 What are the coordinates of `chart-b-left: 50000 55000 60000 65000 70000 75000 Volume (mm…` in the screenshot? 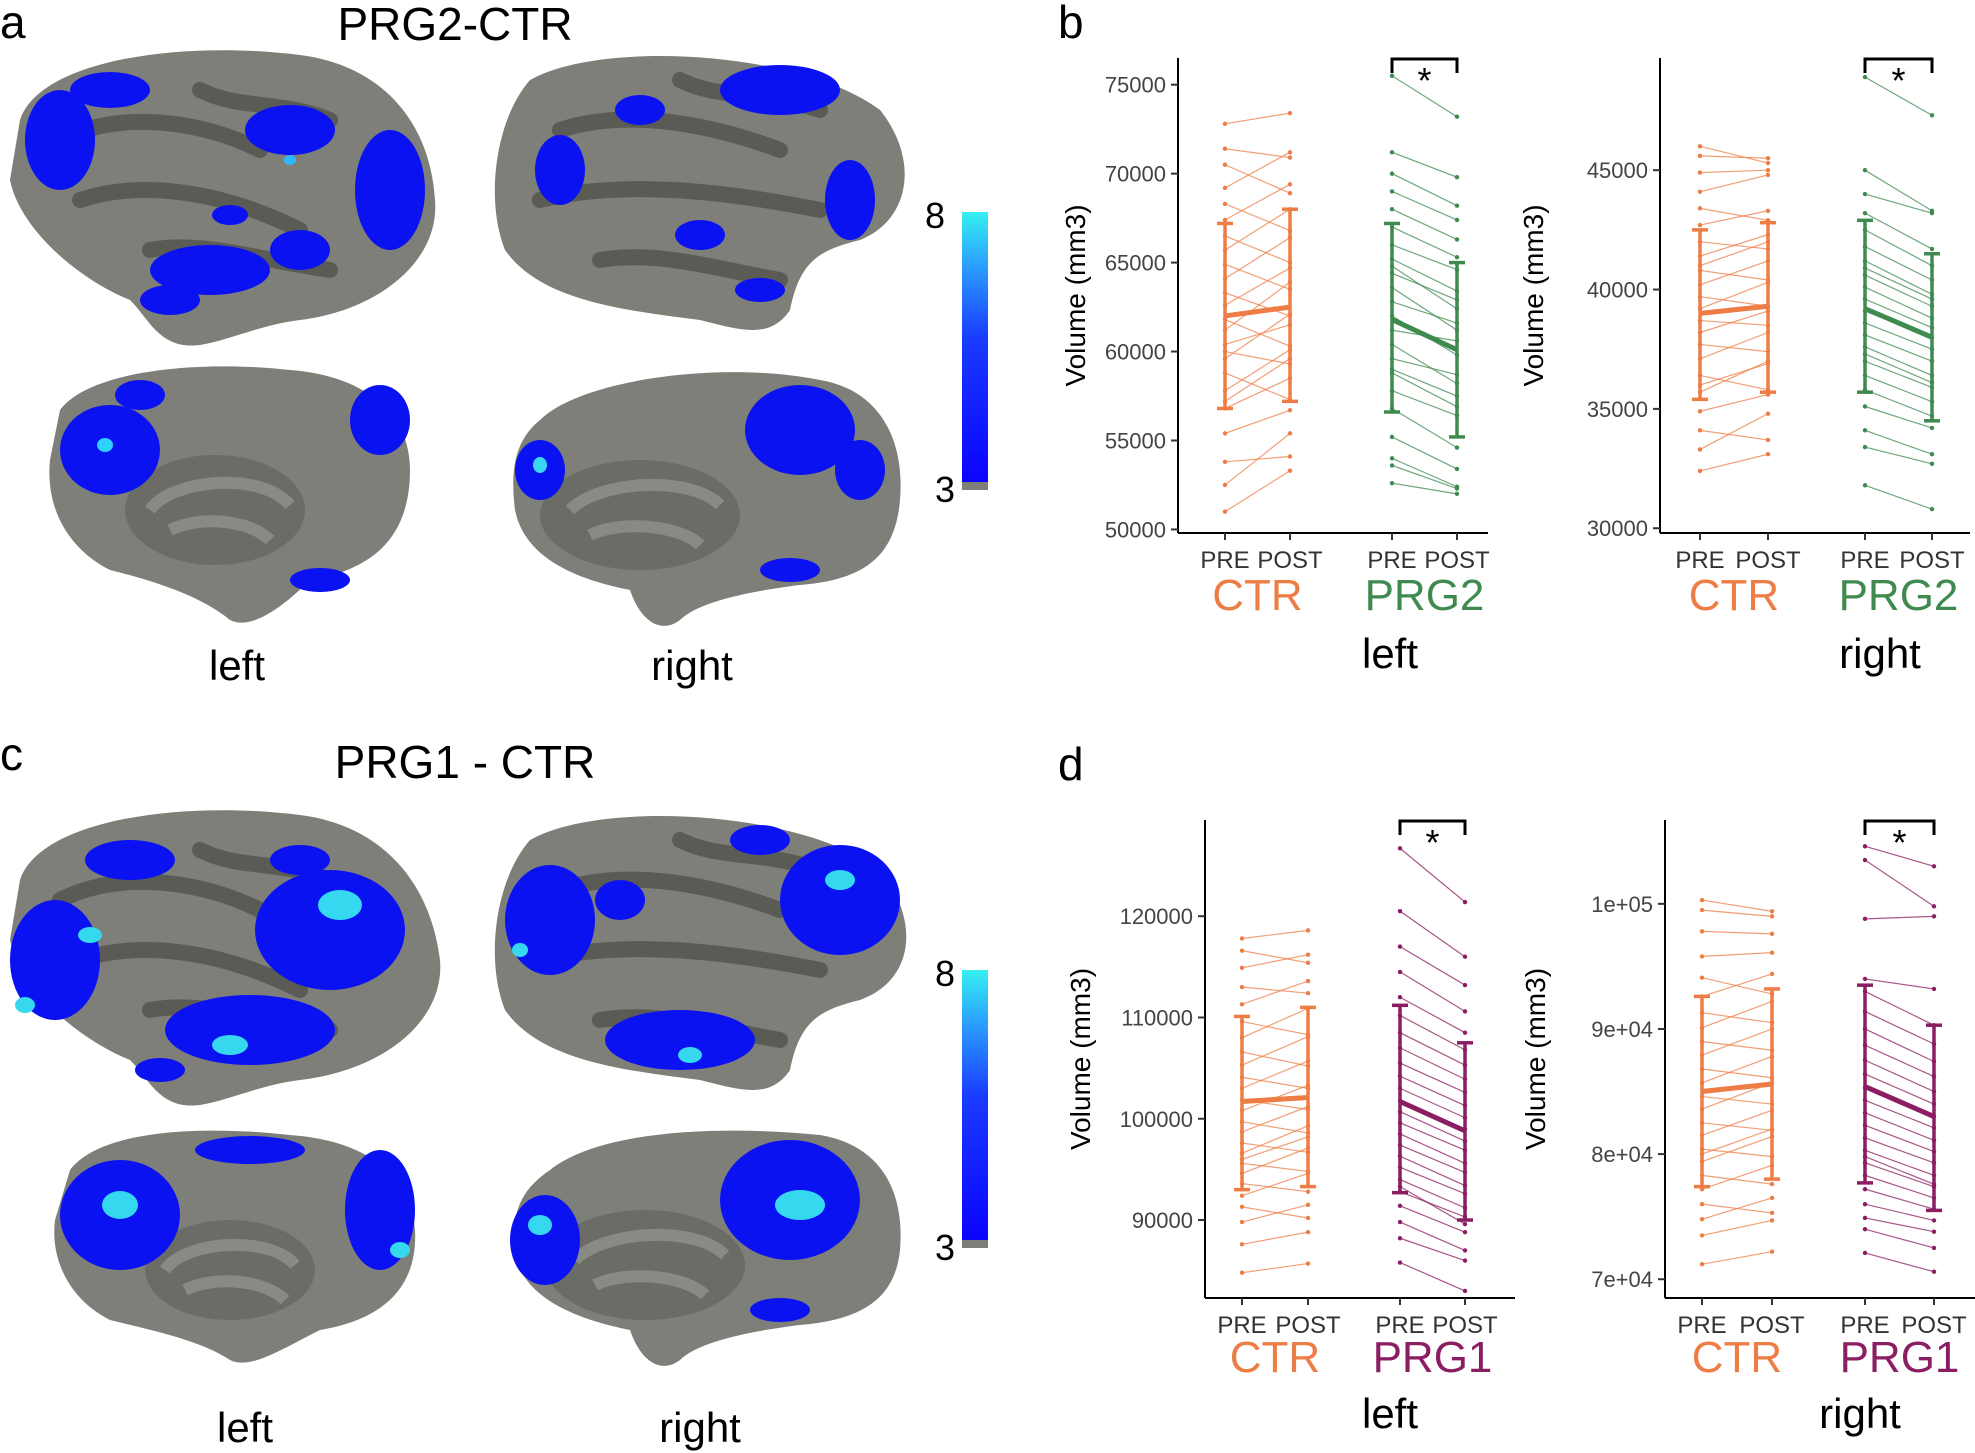 It's located at (1275, 367).